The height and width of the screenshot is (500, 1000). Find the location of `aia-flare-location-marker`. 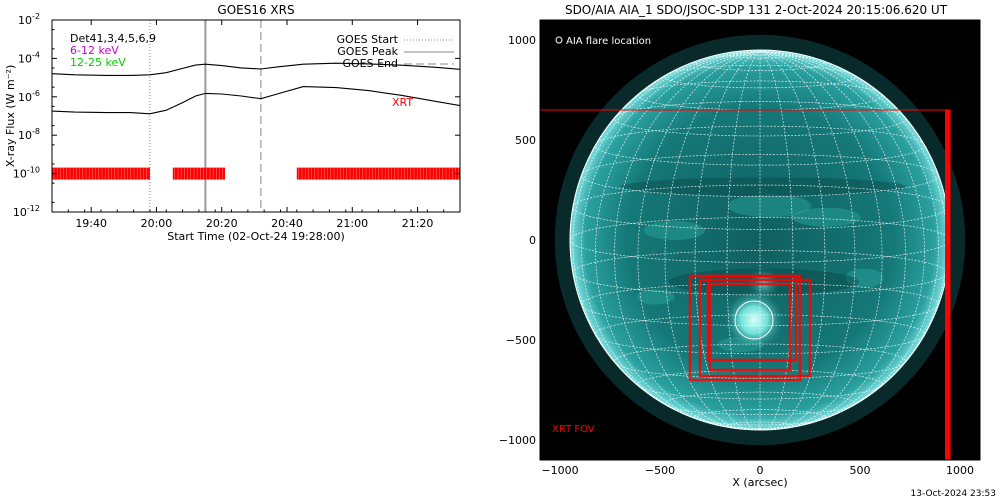

aia-flare-location-marker is located at coordinates (754, 320).